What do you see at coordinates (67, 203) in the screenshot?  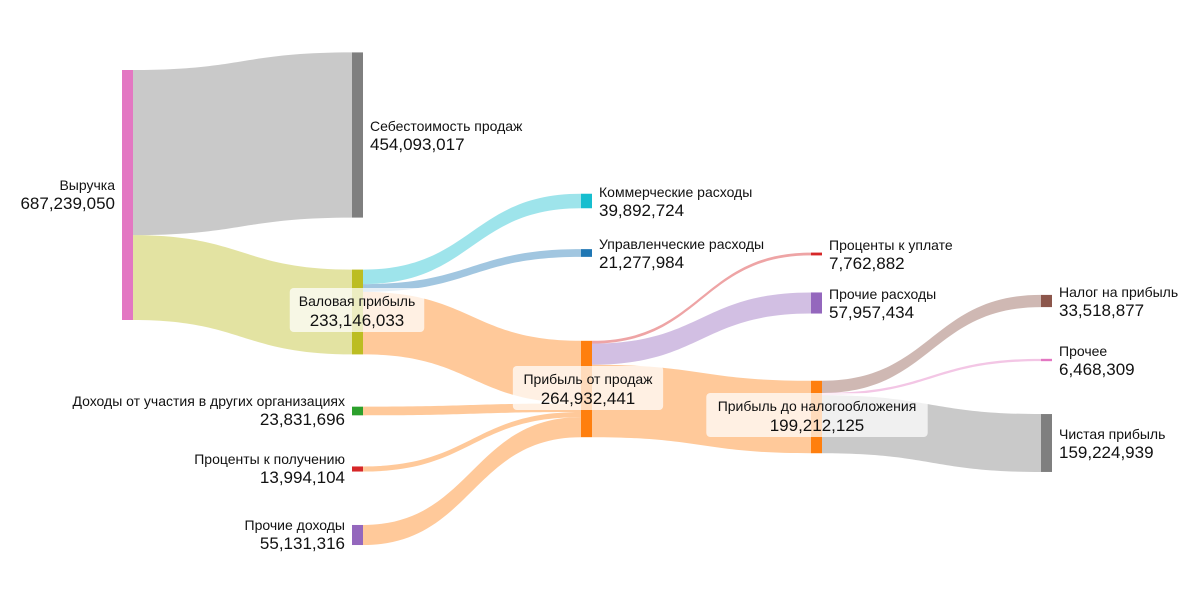 I see `node-value-revenue: 687,239,050` at bounding box center [67, 203].